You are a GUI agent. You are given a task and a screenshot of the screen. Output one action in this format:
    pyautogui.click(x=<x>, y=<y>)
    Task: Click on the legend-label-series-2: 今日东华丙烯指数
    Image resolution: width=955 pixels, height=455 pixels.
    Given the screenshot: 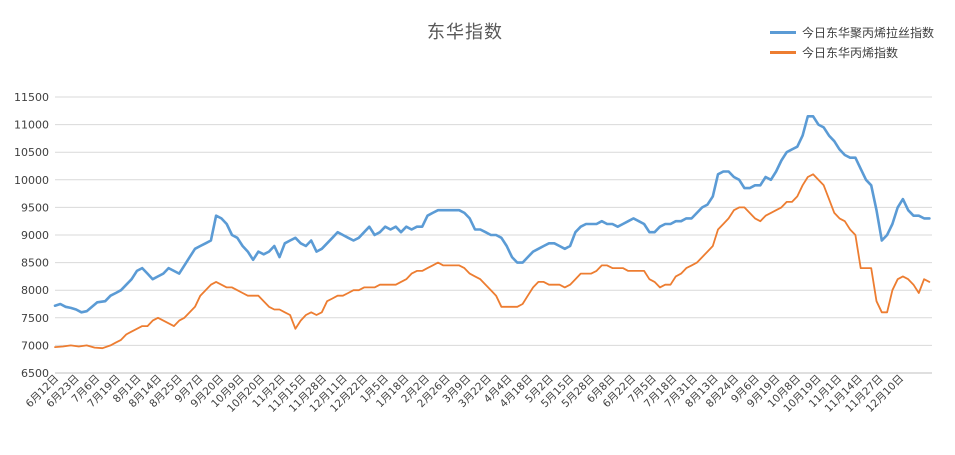 What is the action you would take?
    pyautogui.click(x=850, y=52)
    